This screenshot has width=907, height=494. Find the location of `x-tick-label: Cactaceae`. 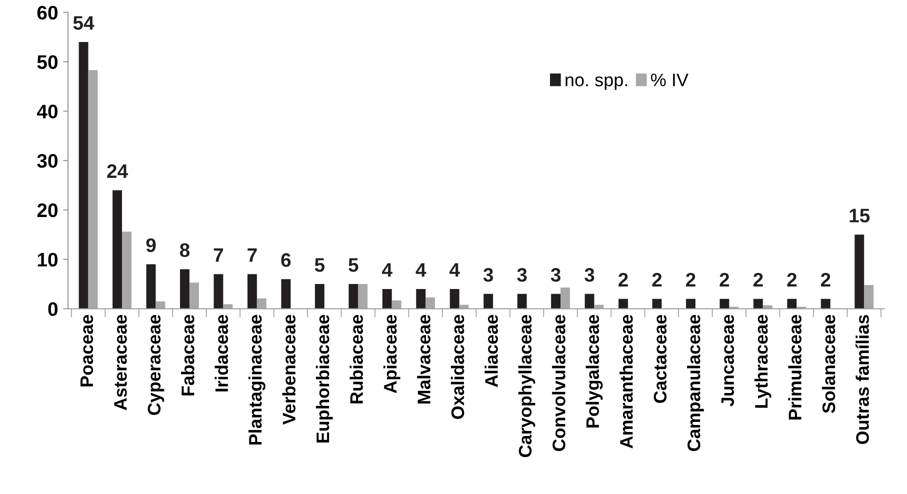

x-tick-label: Cactaceae is located at coordinates (660, 358).